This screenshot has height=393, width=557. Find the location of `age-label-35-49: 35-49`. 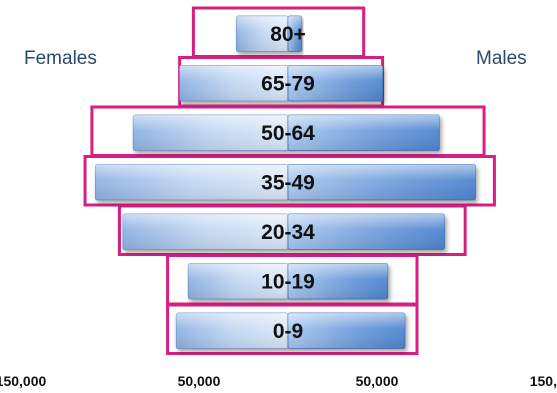

age-label-35-49: 35-49 is located at coordinates (288, 182).